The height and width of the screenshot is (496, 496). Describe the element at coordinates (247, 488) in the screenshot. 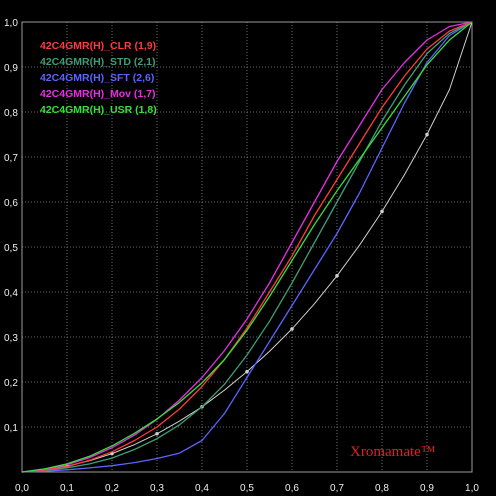

I see `x-tick-label: 0,5` at that location.